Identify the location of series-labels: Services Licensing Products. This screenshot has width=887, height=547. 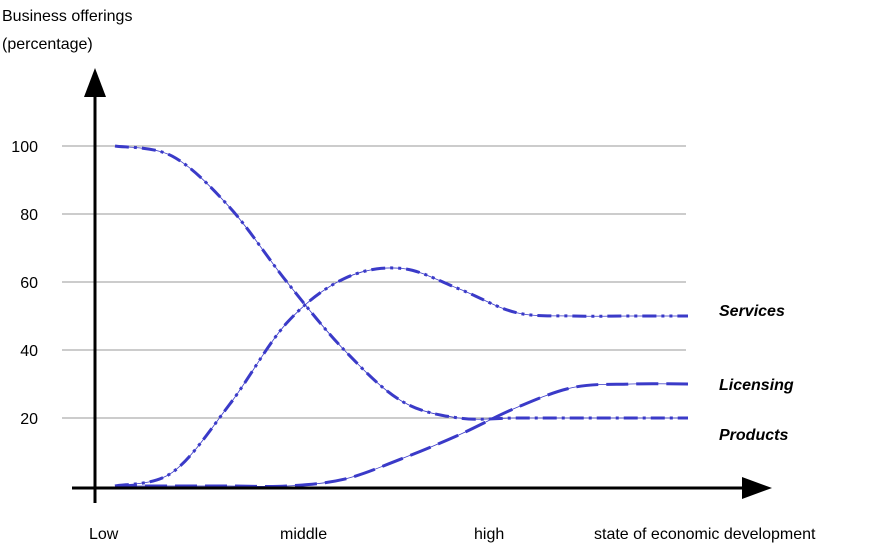
(756, 373).